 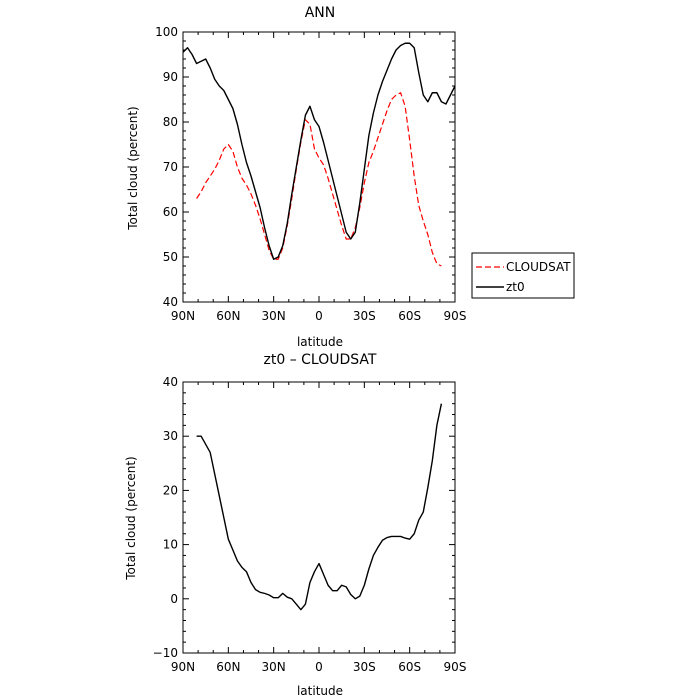 What do you see at coordinates (170, 212) in the screenshot?
I see `top-y-tick-label: 60` at bounding box center [170, 212].